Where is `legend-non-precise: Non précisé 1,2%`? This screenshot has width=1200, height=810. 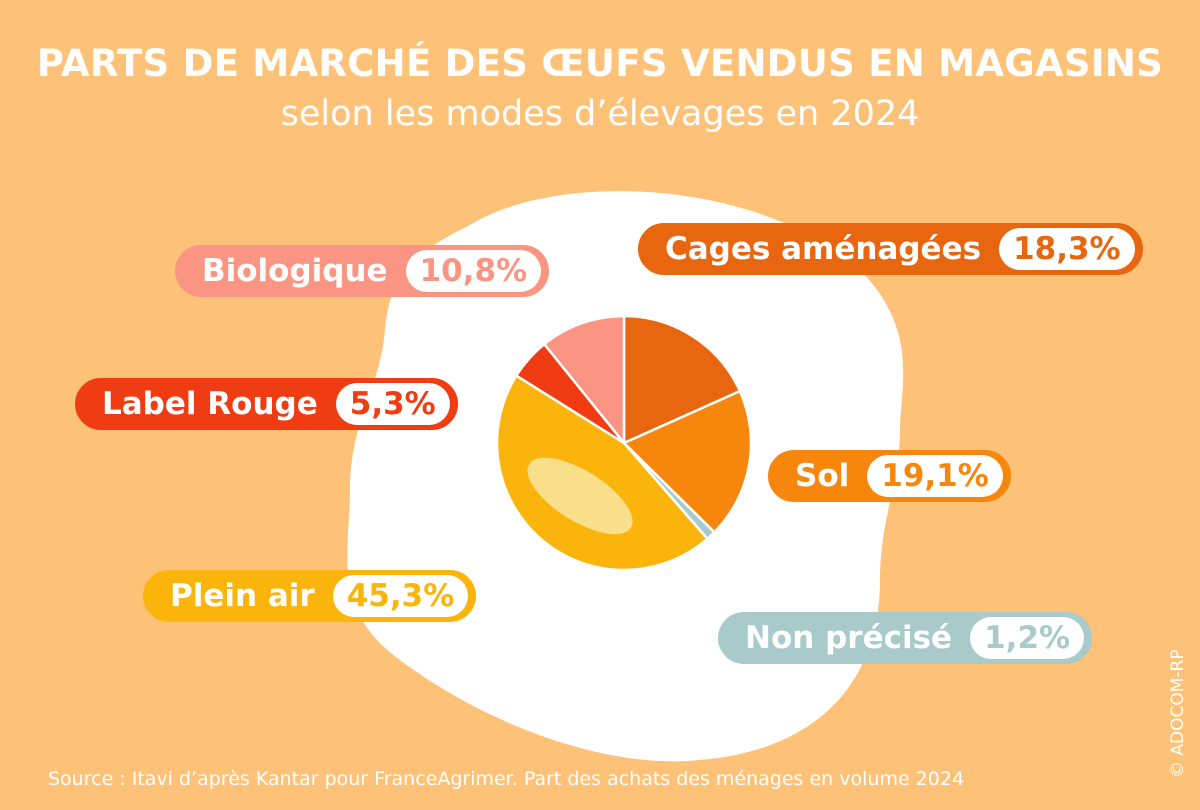
legend-non-precise: Non précisé 1,2% is located at coordinates (905, 638).